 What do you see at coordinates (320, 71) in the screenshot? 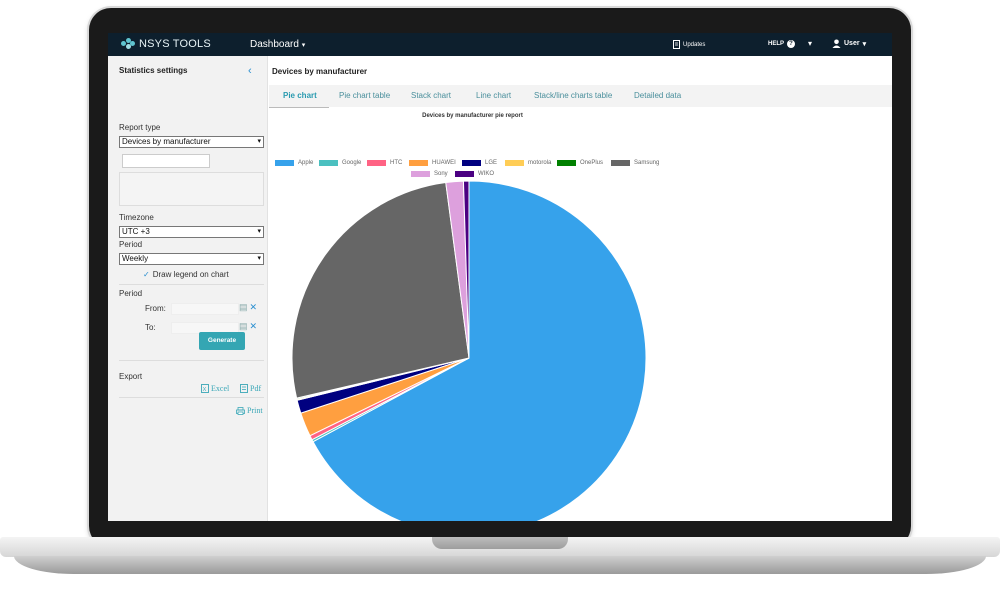
I see `page-title: Devices by manufacturer` at bounding box center [320, 71].